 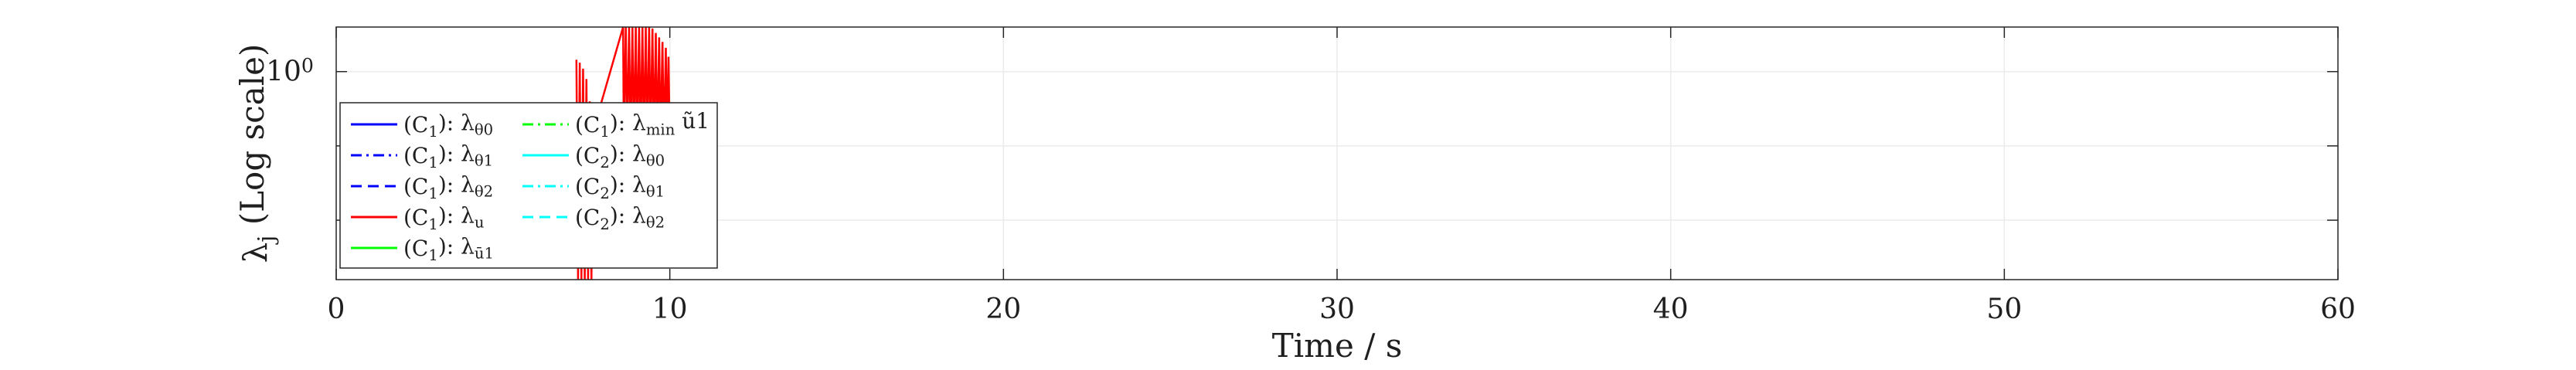 I want to click on x-tick-label: 60, so click(x=2338, y=310).